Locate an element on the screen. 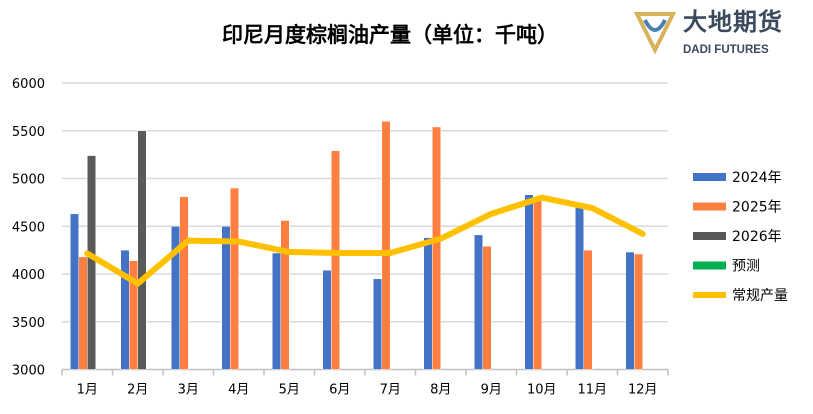 The width and height of the screenshot is (813, 414). y-tick-label: 4000 is located at coordinates (28, 275).